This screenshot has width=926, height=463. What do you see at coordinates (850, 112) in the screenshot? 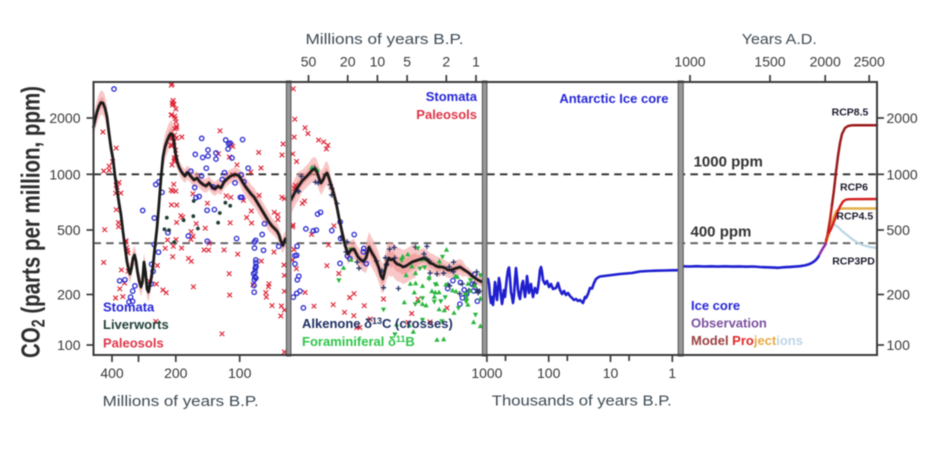
I see `svg-text: RCP8.5` at bounding box center [850, 112].